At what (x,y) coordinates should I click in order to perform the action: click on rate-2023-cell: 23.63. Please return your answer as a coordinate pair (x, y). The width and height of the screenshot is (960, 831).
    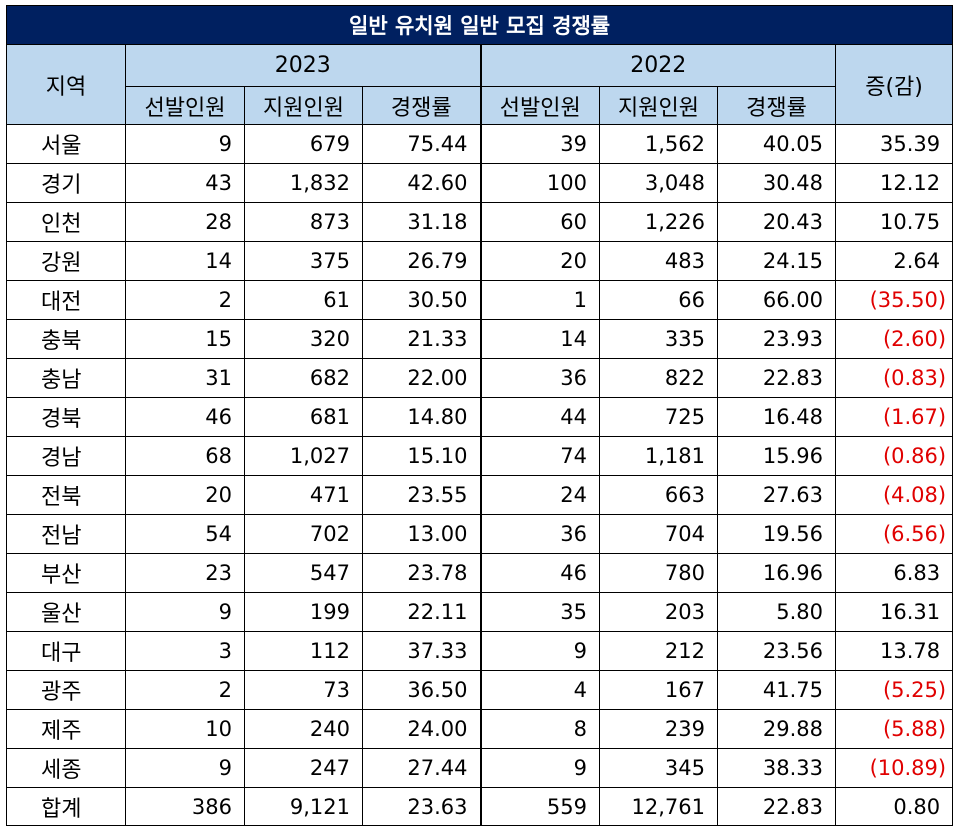
    Looking at the image, I should click on (422, 806).